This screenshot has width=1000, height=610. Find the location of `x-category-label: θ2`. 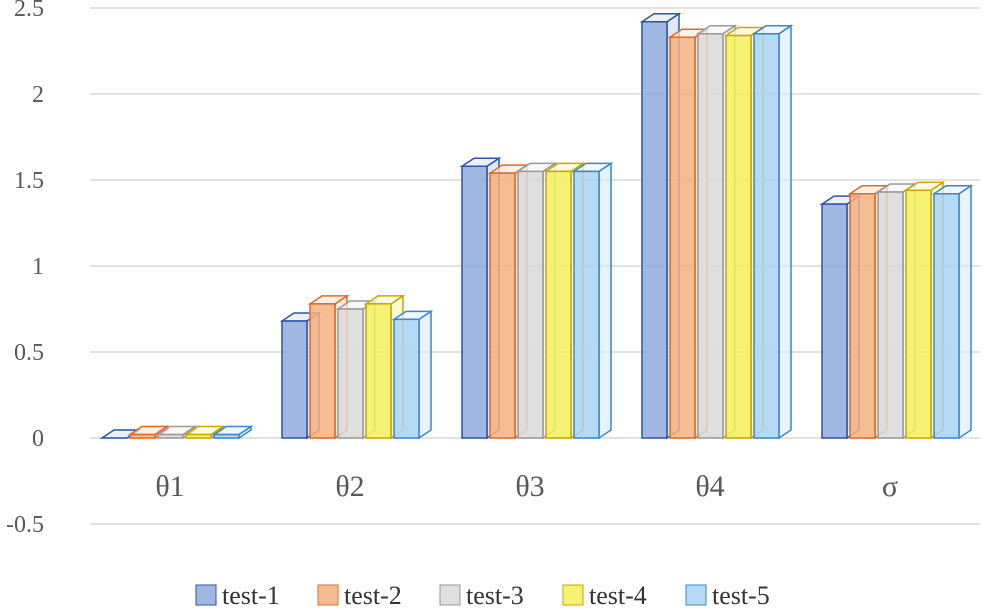

x-category-label: θ2 is located at coordinates (349, 486).